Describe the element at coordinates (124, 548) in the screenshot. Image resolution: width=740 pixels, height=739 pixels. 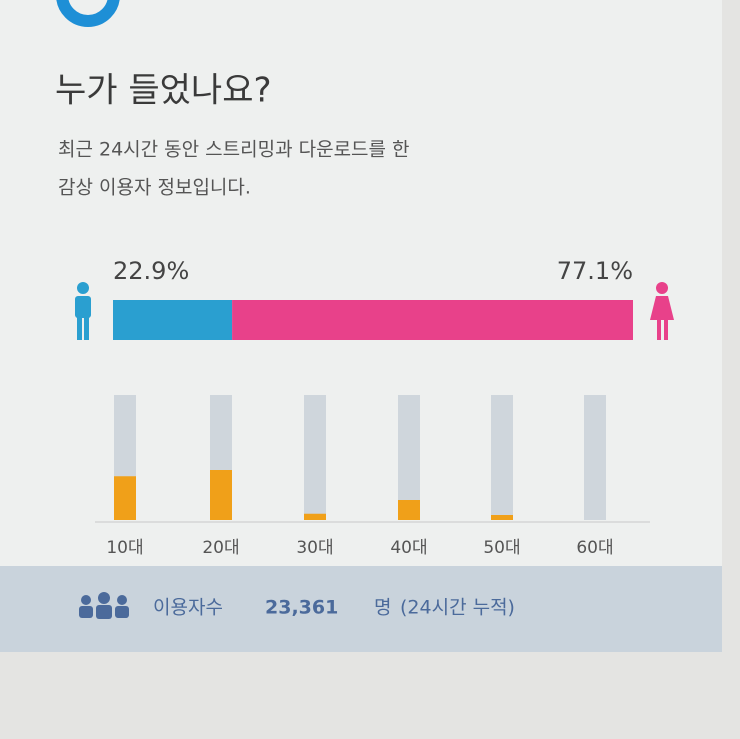
I see `x-tick-label: 10대` at that location.